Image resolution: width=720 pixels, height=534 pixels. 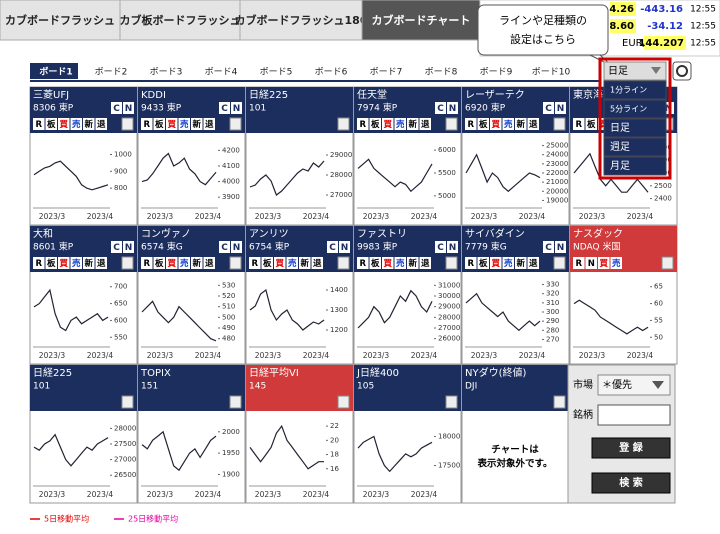 What do you see at coordinates (301, 20) in the screenshot?
I see `tab-label: カブボードフラッシュ180` at bounding box center [301, 20].